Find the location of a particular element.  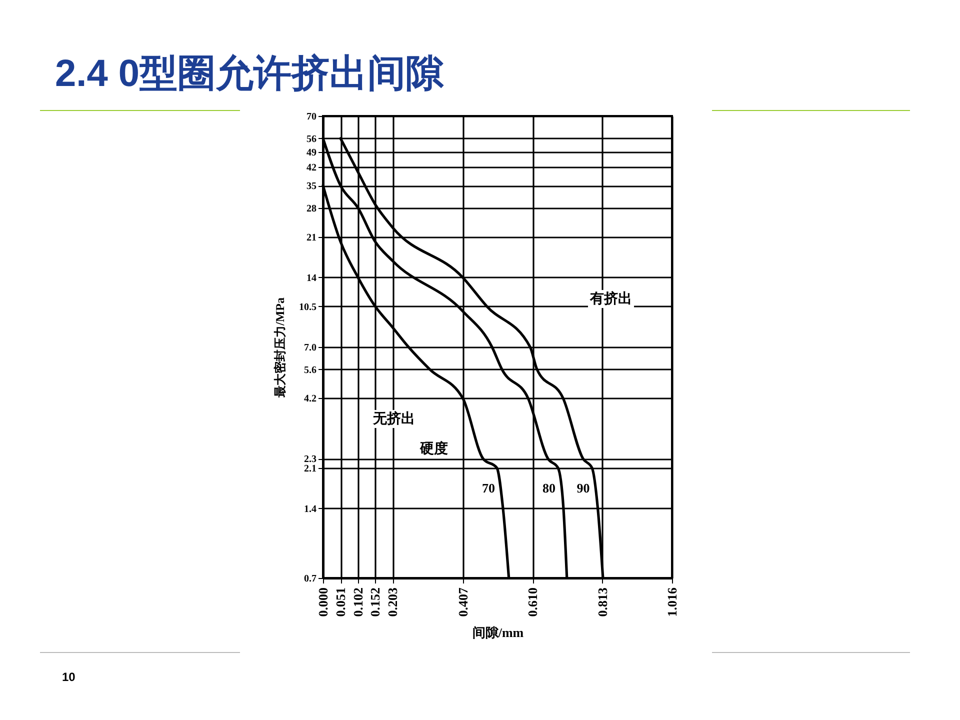

y-axis-title: 最大密封压力/MPa is located at coordinates (280, 348).